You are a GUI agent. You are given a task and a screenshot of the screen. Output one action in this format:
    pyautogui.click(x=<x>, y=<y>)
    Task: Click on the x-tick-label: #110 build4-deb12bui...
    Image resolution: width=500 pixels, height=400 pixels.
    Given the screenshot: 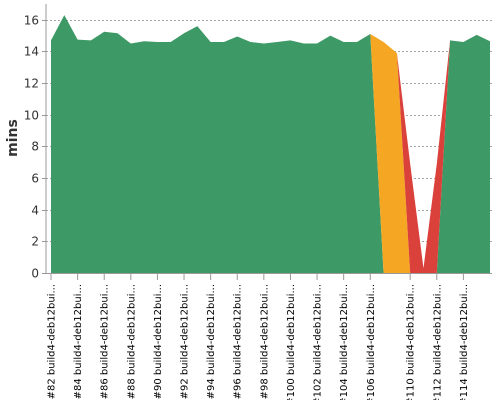 What is the action you would take?
    pyautogui.click(x=411, y=342)
    